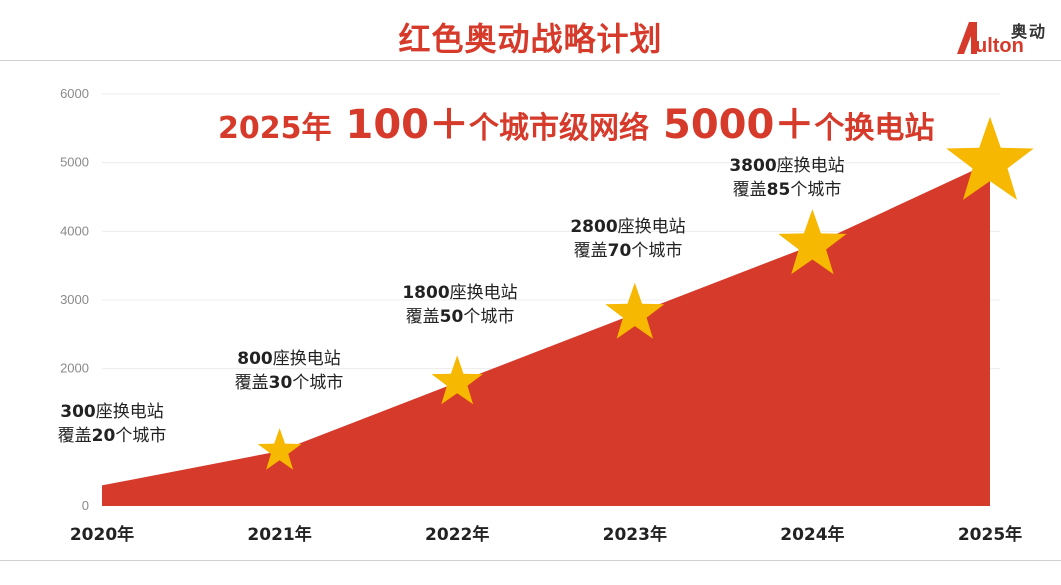 This screenshot has height=585, width=1061. Describe the element at coordinates (530, 560) in the screenshot. I see `footer-divider` at that location.